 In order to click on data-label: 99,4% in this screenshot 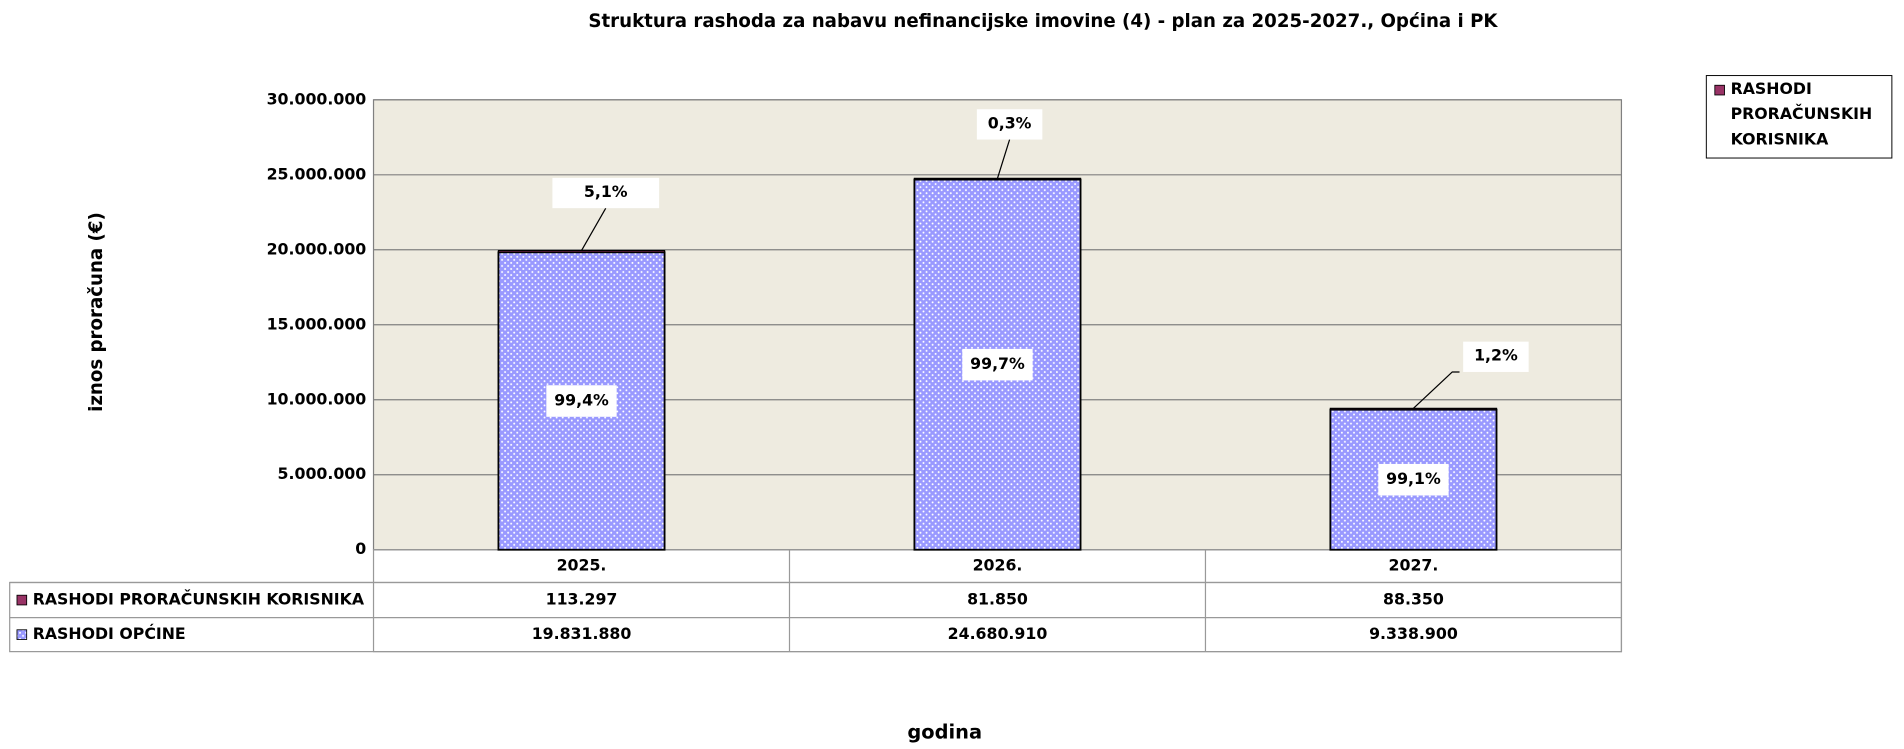, I will do `click(581, 400)`.